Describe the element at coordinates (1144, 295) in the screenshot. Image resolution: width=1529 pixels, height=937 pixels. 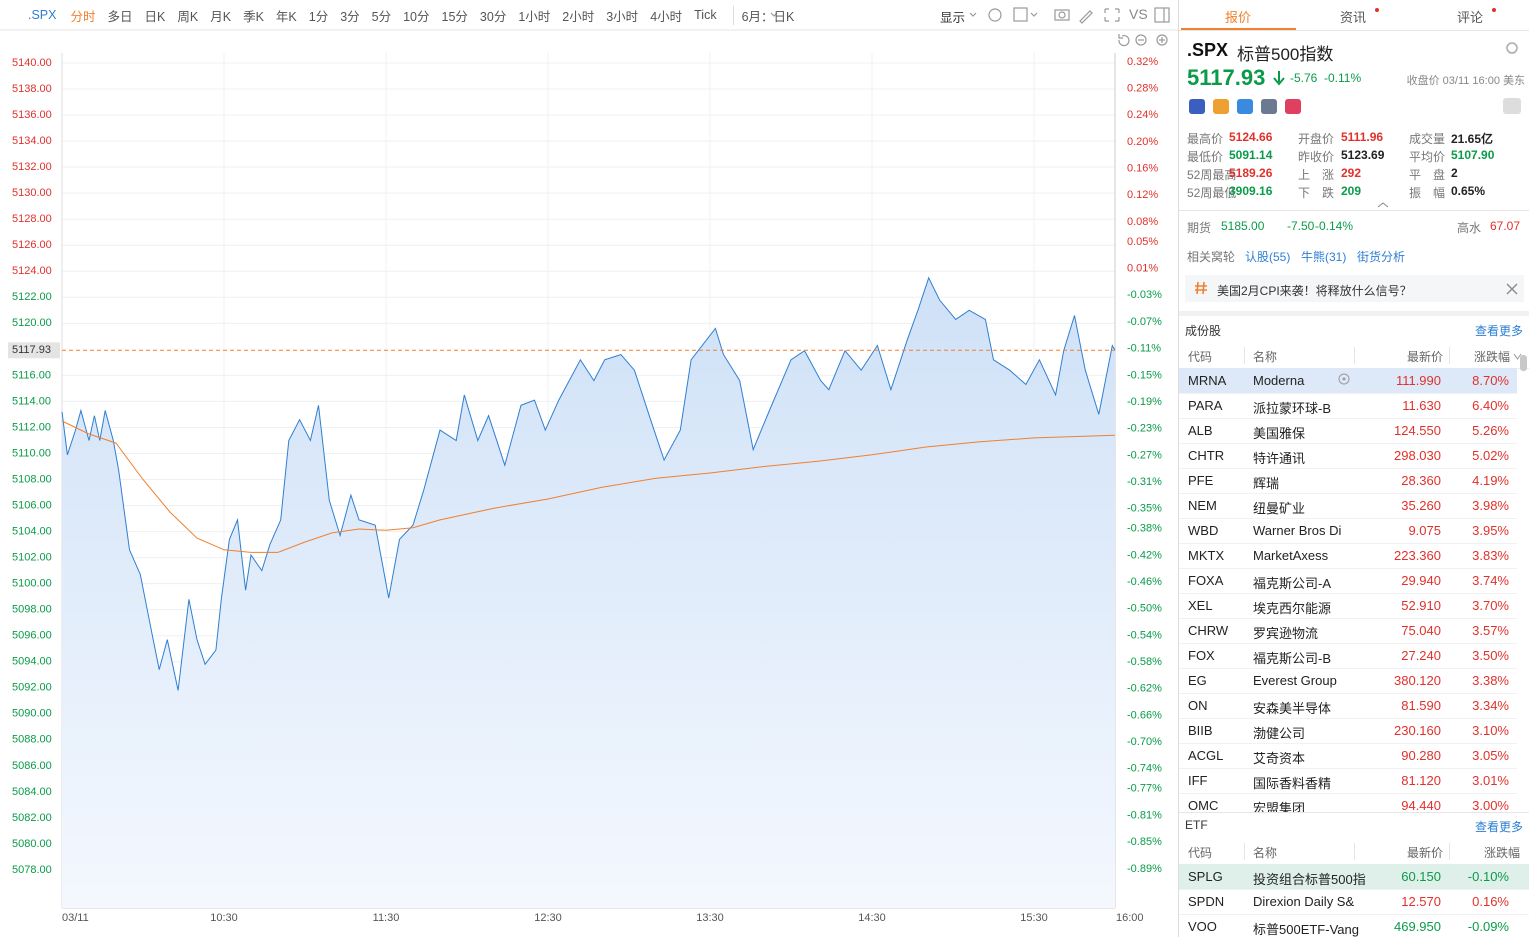
I see `y2-tick-label: -0.03%` at that location.